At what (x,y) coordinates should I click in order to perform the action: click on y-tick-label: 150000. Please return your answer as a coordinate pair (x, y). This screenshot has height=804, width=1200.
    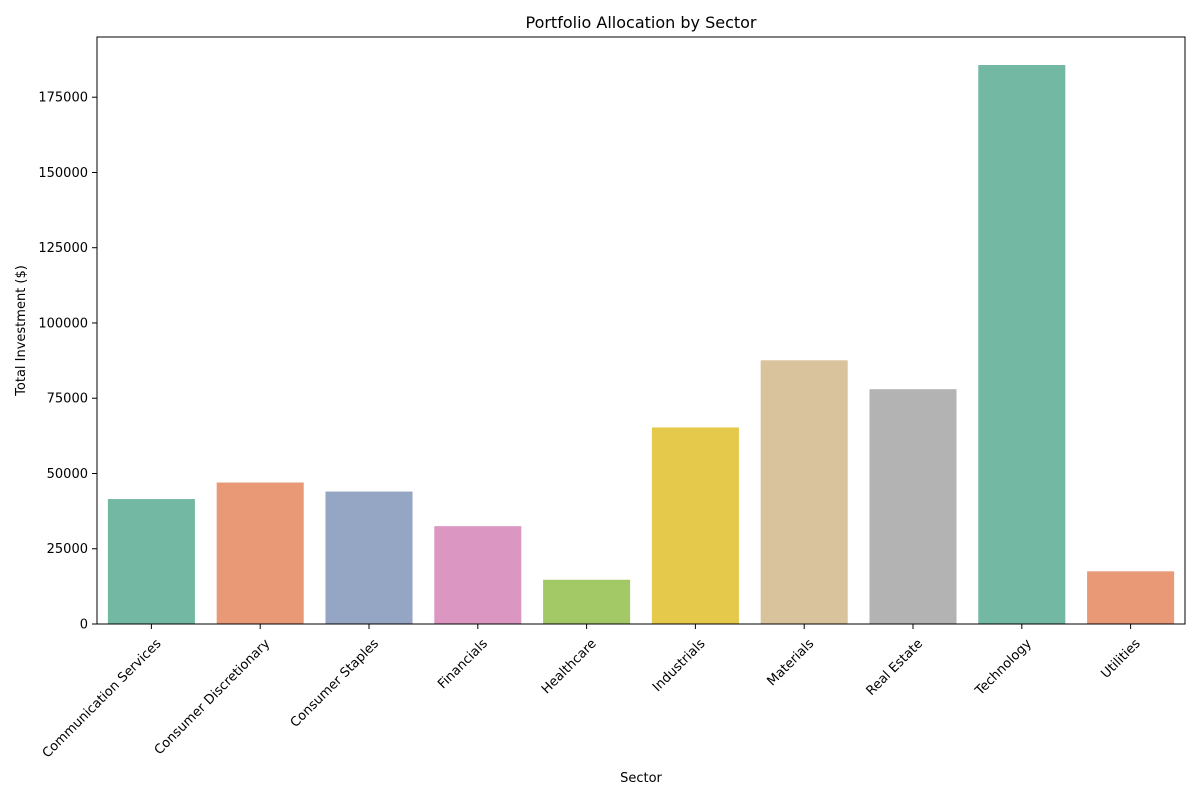
    Looking at the image, I should click on (63, 173).